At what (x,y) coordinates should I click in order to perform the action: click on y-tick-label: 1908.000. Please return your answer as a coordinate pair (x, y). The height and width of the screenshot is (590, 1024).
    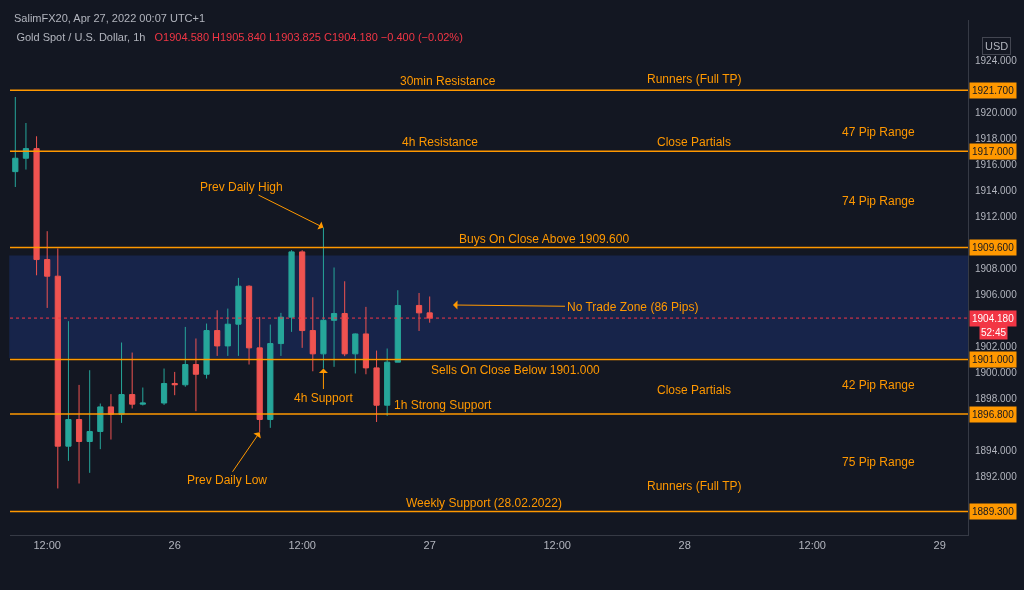
    Looking at the image, I should click on (996, 268).